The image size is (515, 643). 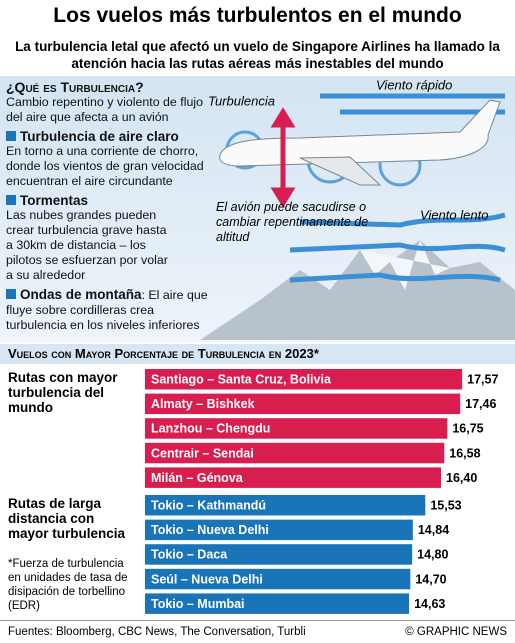 What do you see at coordinates (454, 214) in the screenshot?
I see `label: Viento lento` at bounding box center [454, 214].